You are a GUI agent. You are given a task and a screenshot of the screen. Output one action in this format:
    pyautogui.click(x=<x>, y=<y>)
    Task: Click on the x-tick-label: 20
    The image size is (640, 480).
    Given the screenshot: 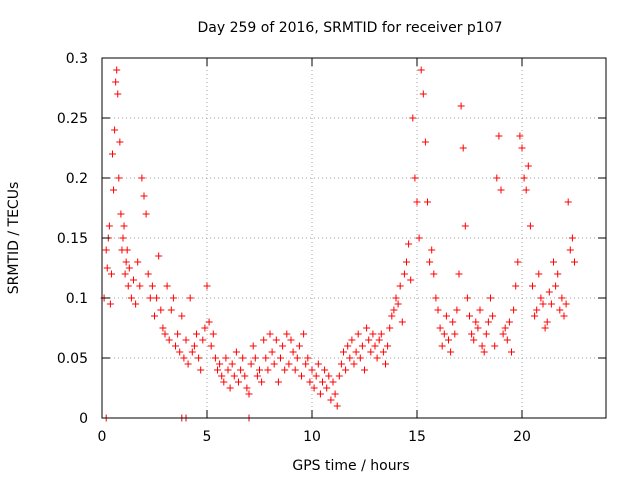 What is the action you would take?
    pyautogui.click(x=522, y=437)
    